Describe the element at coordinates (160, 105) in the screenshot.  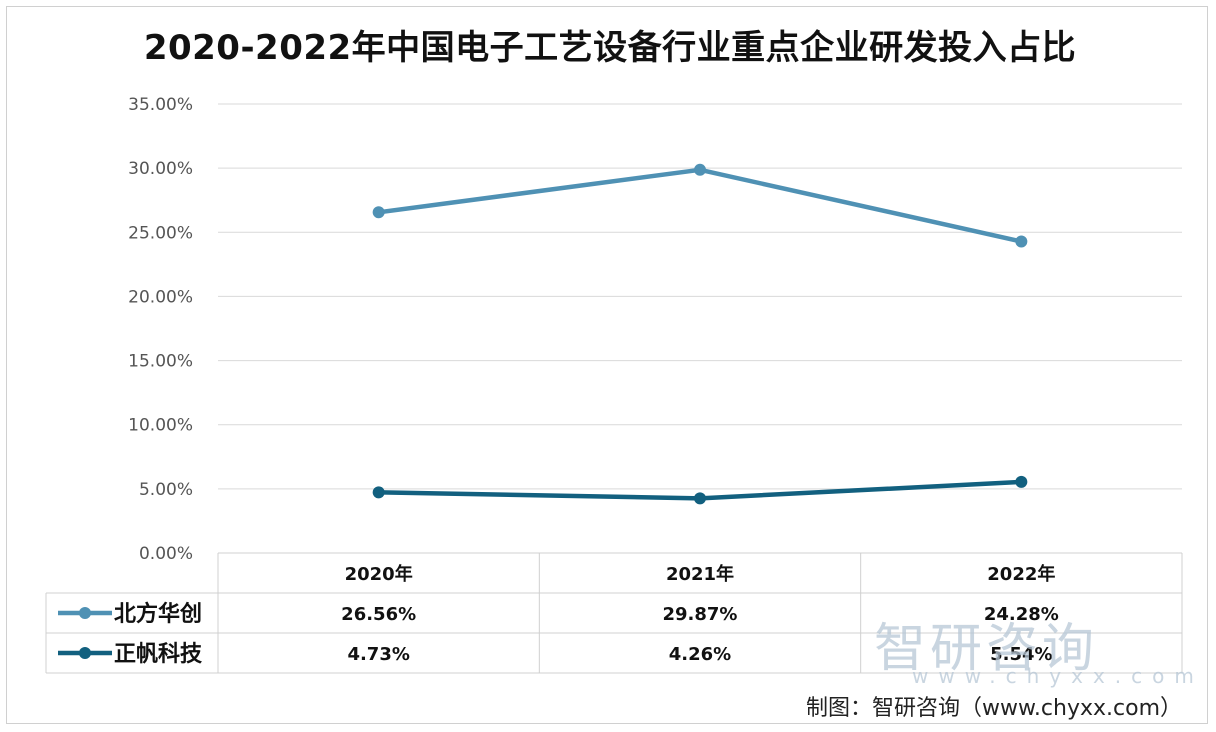
I see `y-tick-label: 35.00%` at that location.